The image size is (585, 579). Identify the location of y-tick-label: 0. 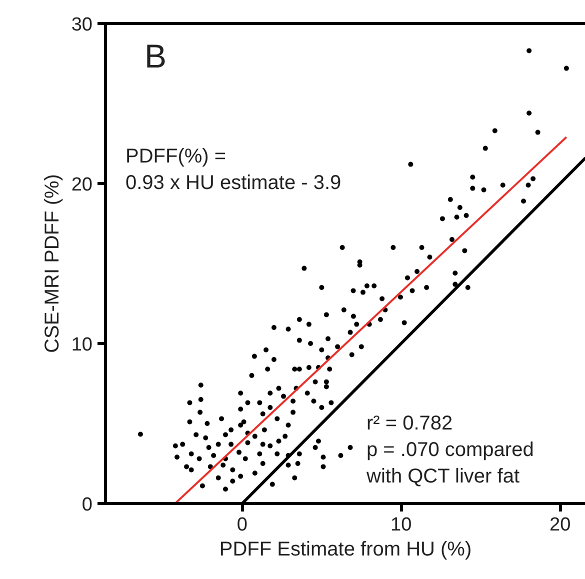
(87, 505).